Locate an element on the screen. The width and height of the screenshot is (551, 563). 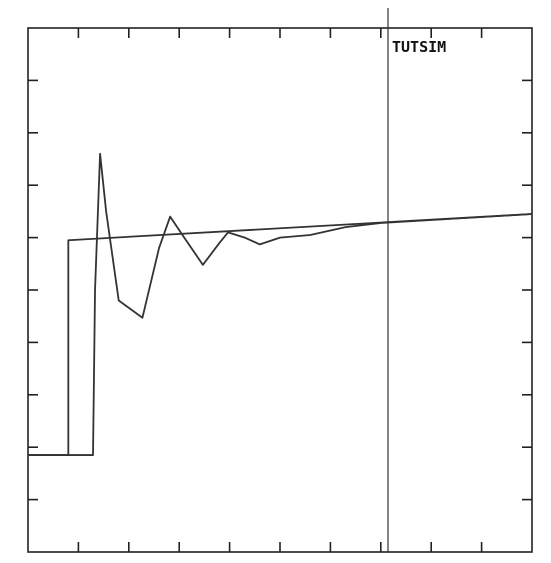
chart-title: TUTSIM is located at coordinates (419, 47).